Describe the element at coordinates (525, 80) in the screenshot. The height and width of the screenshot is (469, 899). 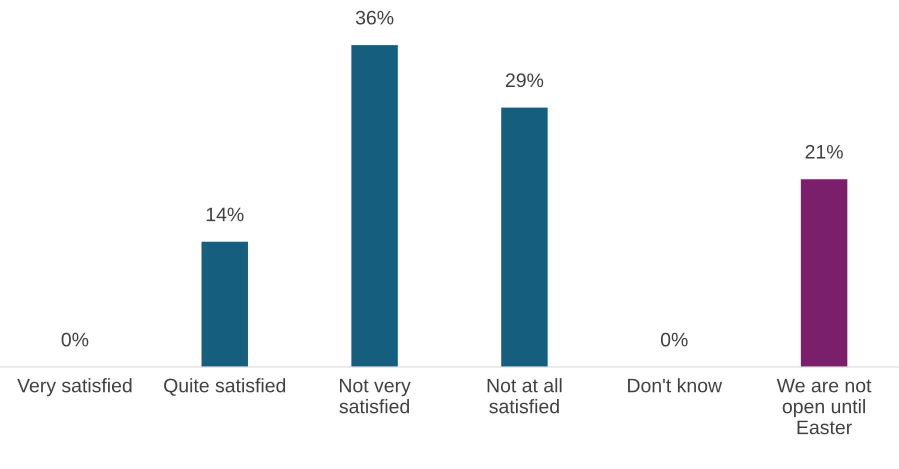
I see `data-label: 29%` at that location.